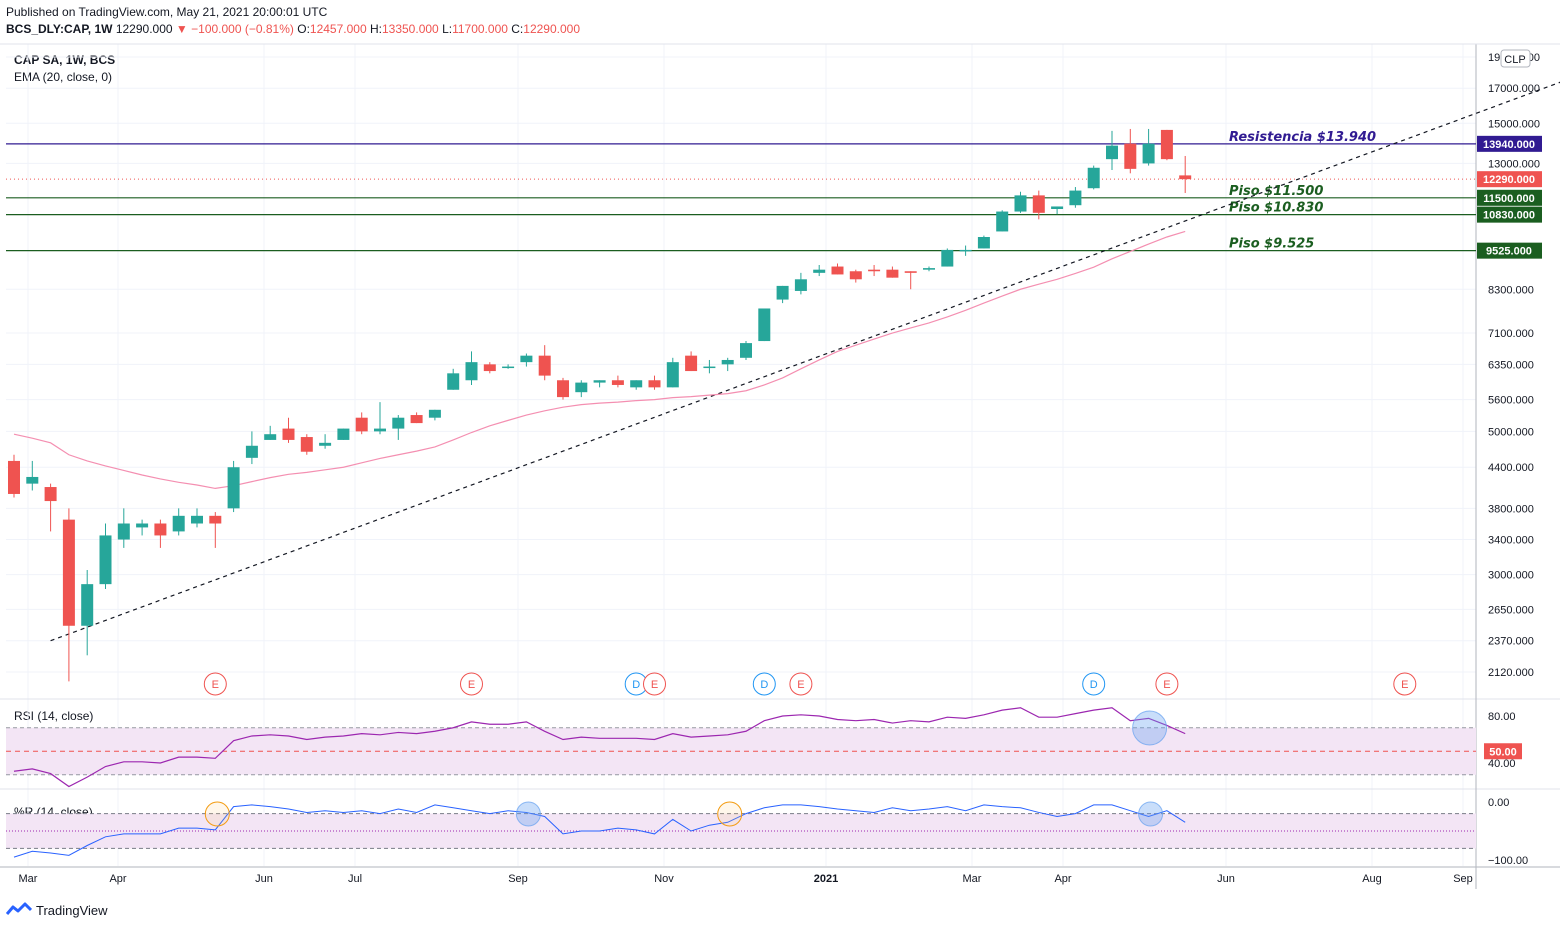  I want to click on event-marker-label-6: D, so click(1094, 685).